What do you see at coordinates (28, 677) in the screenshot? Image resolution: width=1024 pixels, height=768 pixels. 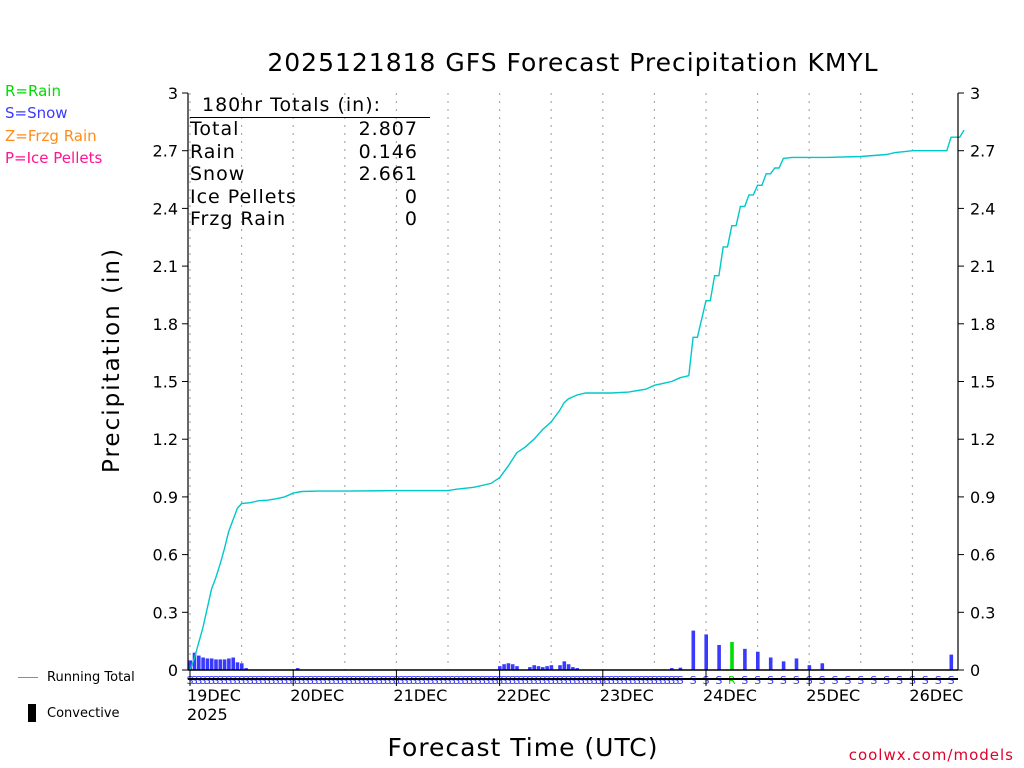 I see `running-total-swatch` at bounding box center [28, 677].